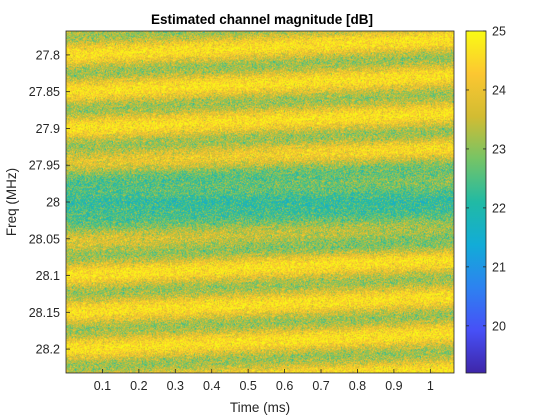 The width and height of the screenshot is (560, 420). Describe the element at coordinates (48, 350) in the screenshot. I see `y-tick-label: 28.2` at that location.